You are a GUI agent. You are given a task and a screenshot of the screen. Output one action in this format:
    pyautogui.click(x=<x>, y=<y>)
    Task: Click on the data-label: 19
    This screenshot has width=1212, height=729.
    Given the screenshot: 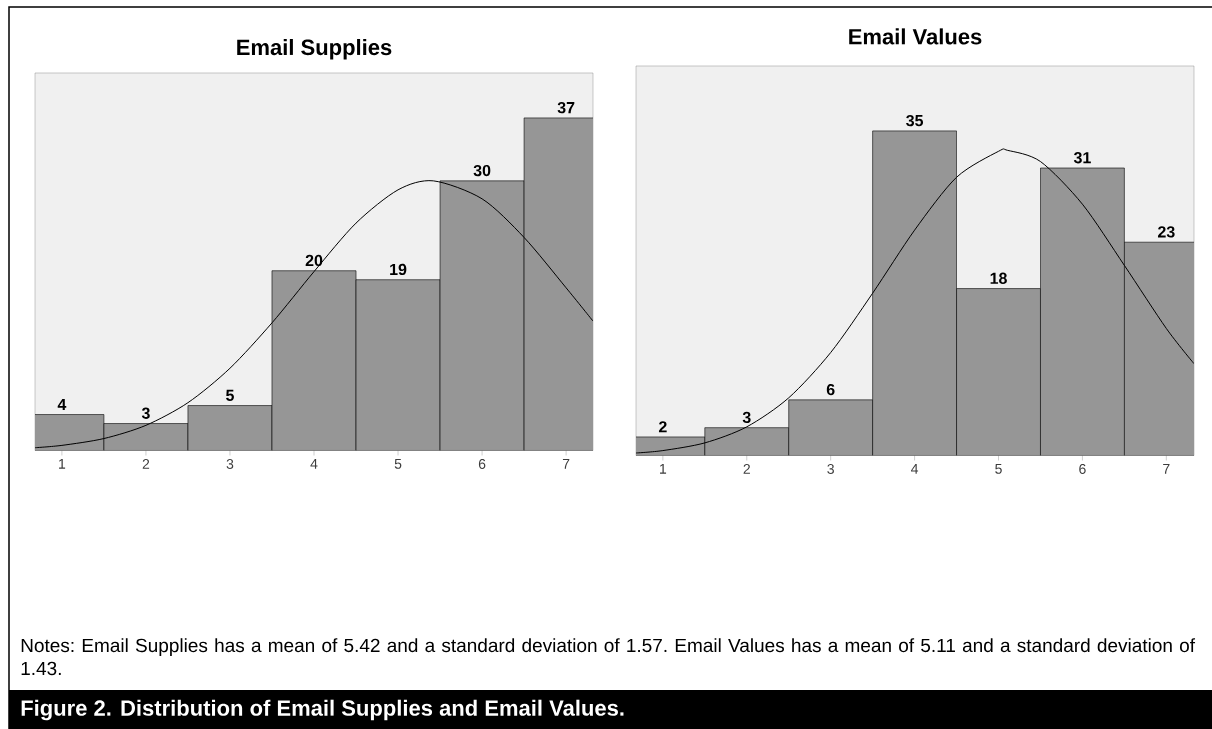 What is the action you would take?
    pyautogui.click(x=398, y=269)
    